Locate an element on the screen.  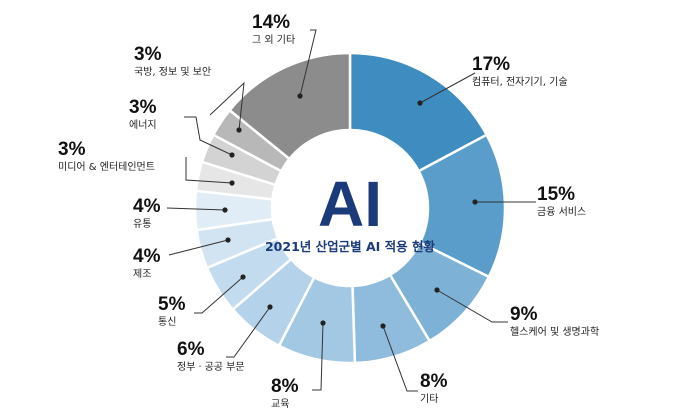
slice-category-label: 통신 is located at coordinates (167, 322).